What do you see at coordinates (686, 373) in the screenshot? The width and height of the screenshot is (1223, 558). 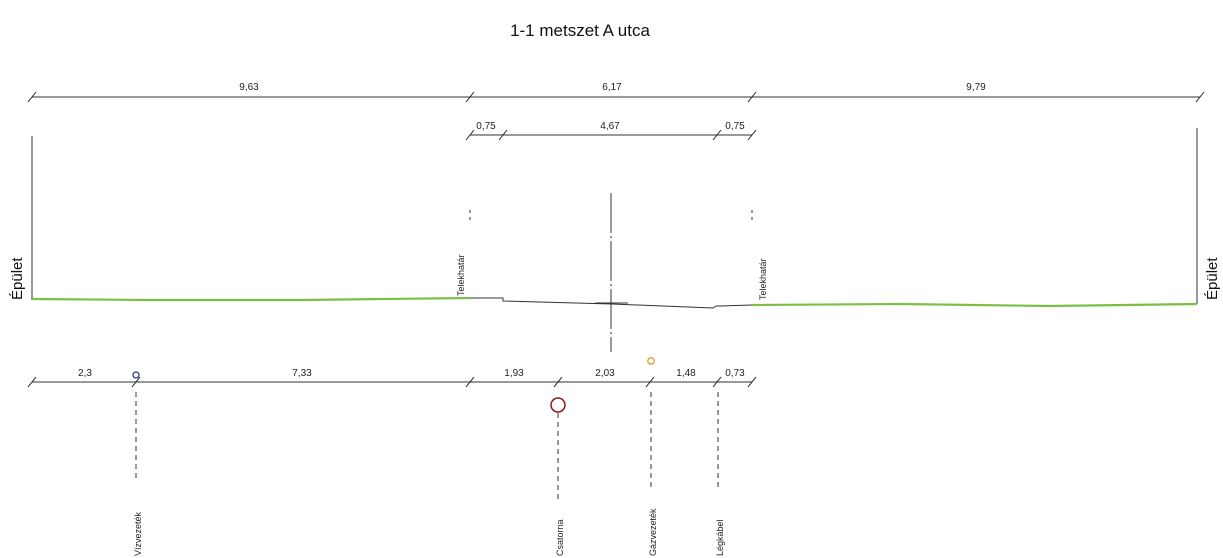 I see `dim-bottom-5: 1,48` at bounding box center [686, 373].